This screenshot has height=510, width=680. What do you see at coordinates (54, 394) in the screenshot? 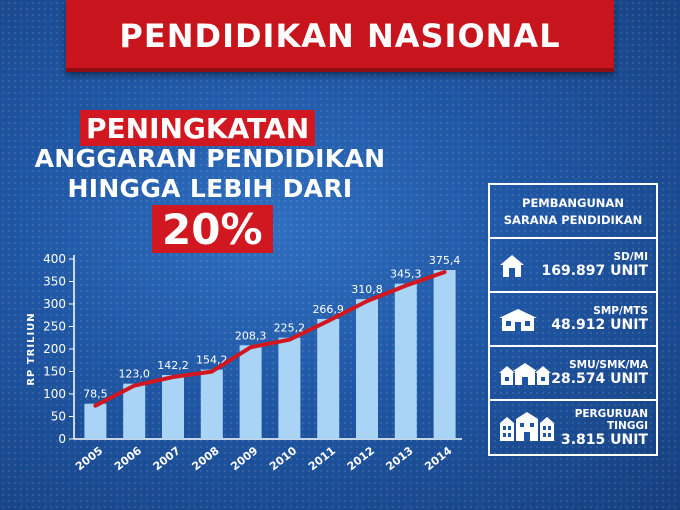
I see `y-tick-label: 100` at bounding box center [54, 394].